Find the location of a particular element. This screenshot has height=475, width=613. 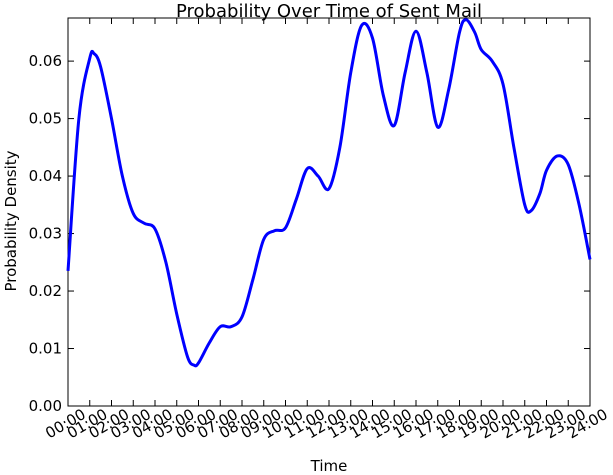

chart-title: Probability Over Time of Sent Mail is located at coordinates (329, 11).